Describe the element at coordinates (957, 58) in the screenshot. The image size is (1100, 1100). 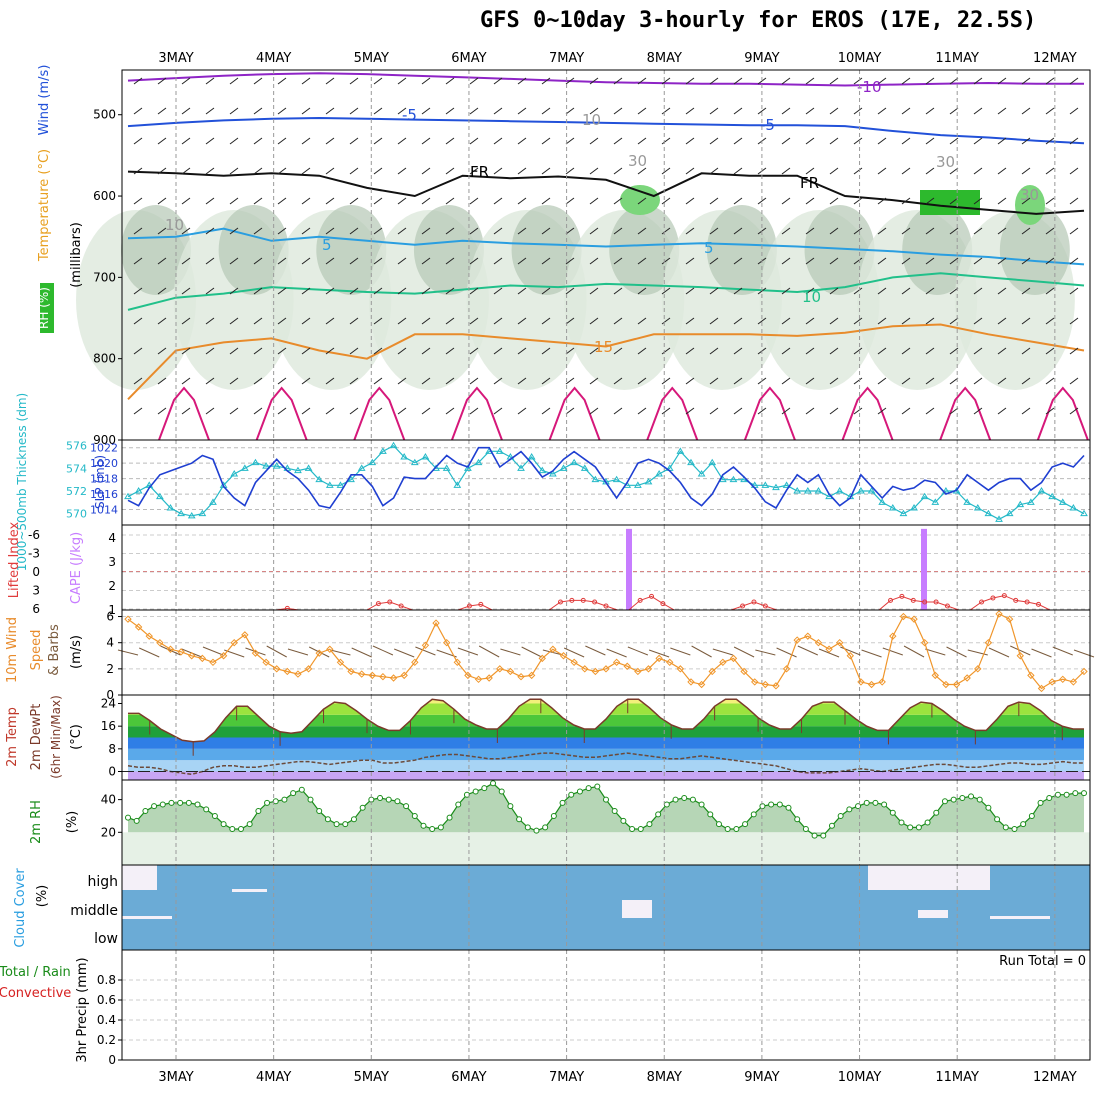
I see `top-date-8: 11MAY` at that location.